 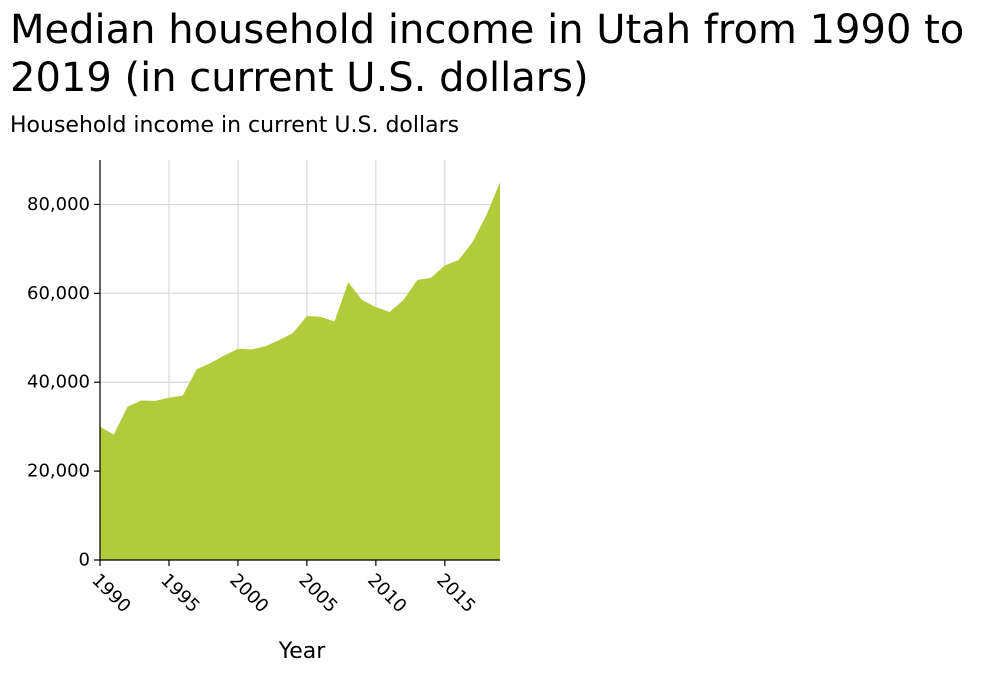 I want to click on x-tick-label: 2005, so click(x=317, y=593).